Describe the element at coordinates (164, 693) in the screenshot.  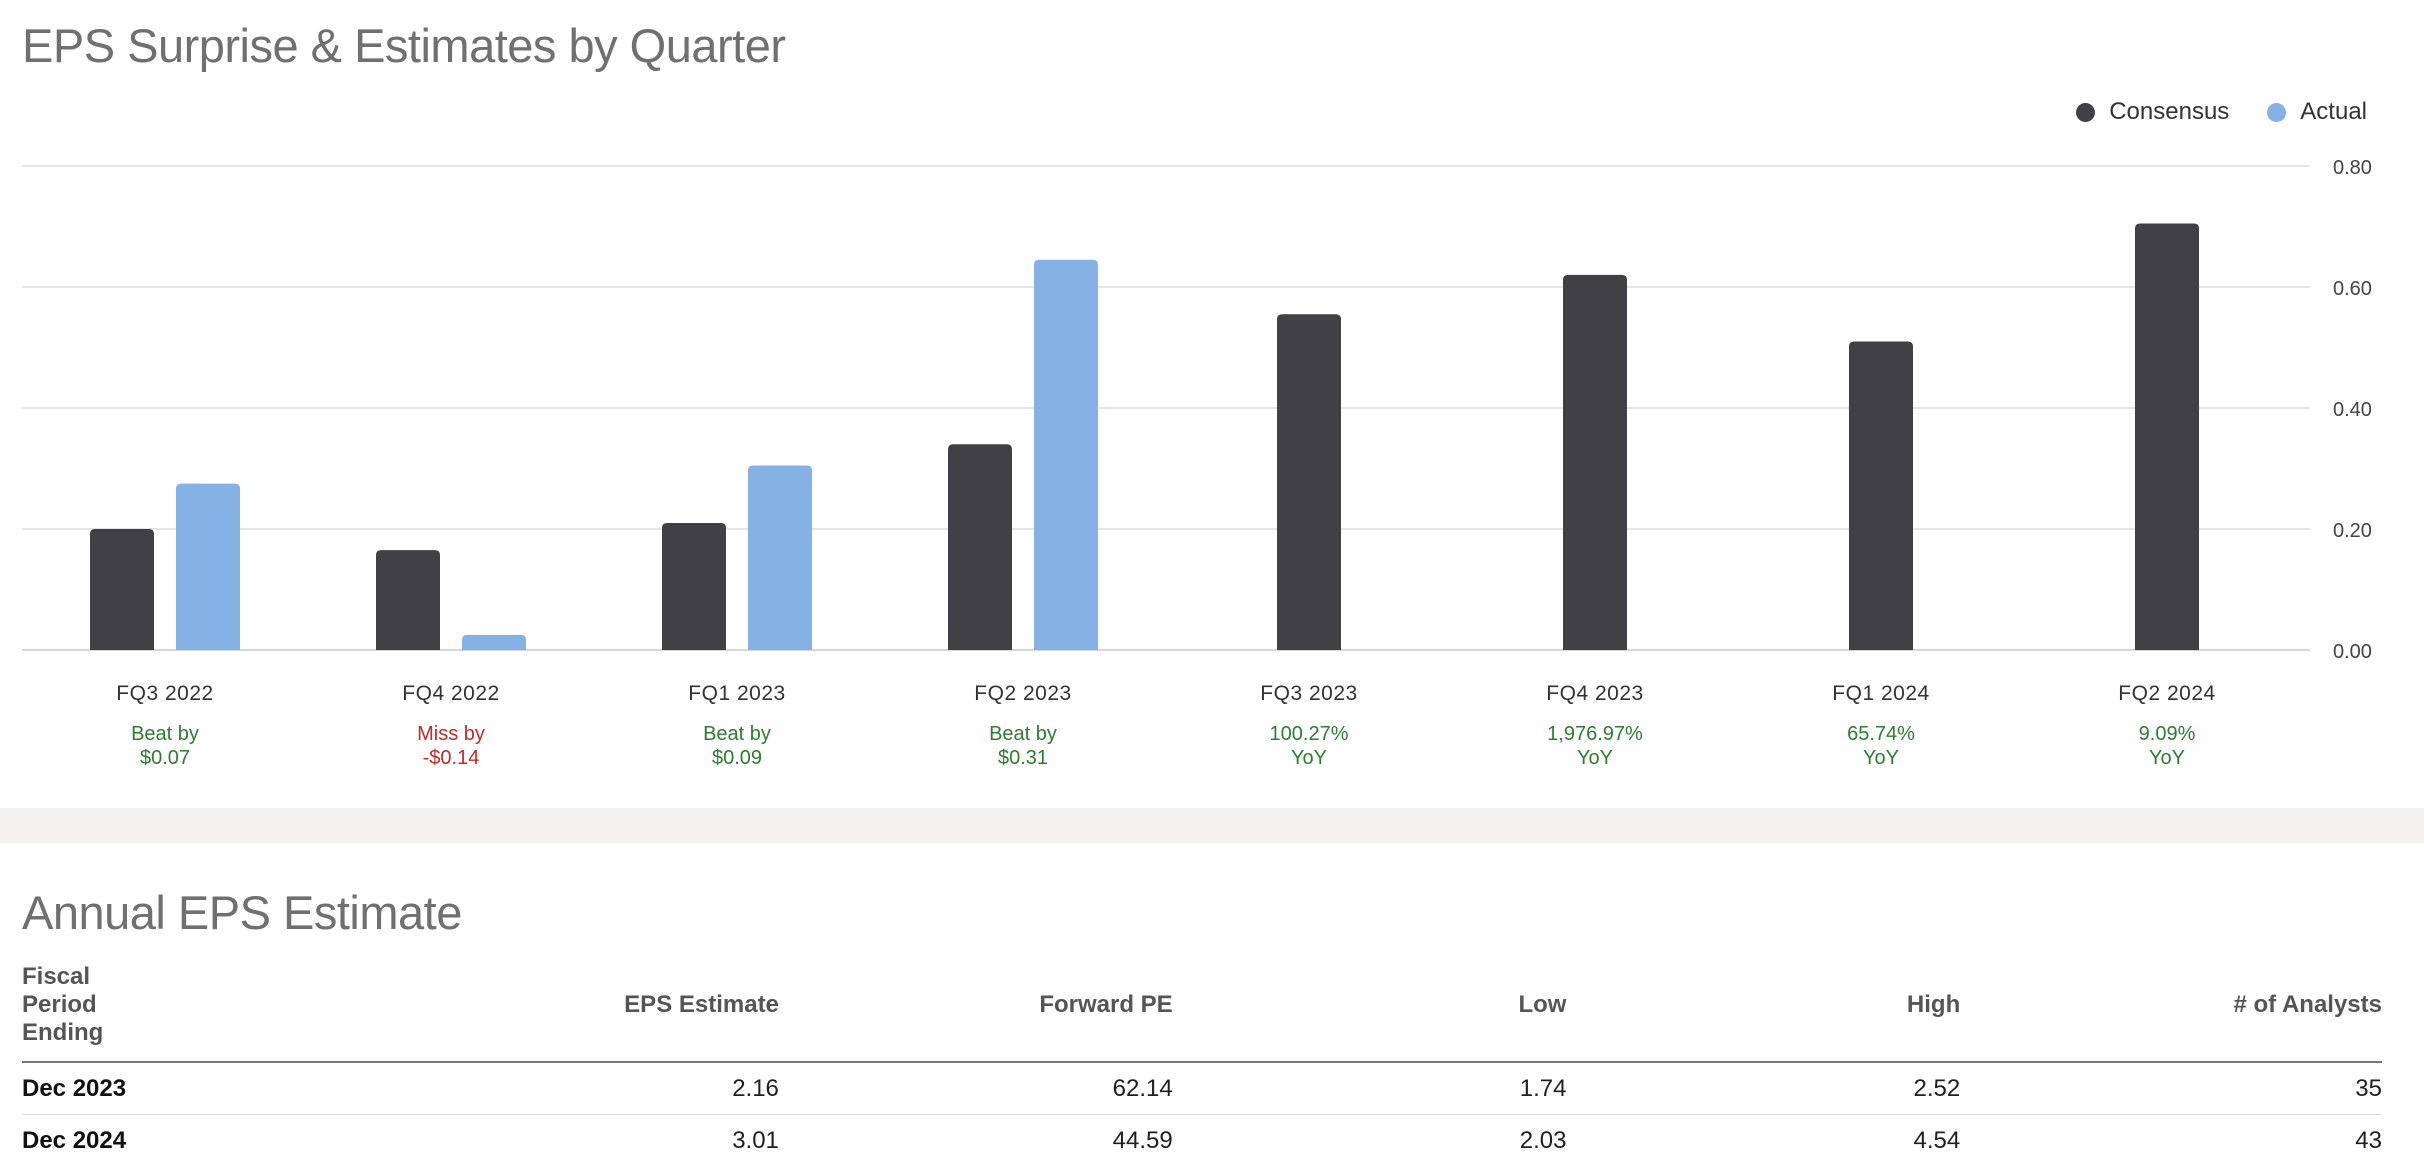
I see `x-tick-label: FQ3 2022` at that location.